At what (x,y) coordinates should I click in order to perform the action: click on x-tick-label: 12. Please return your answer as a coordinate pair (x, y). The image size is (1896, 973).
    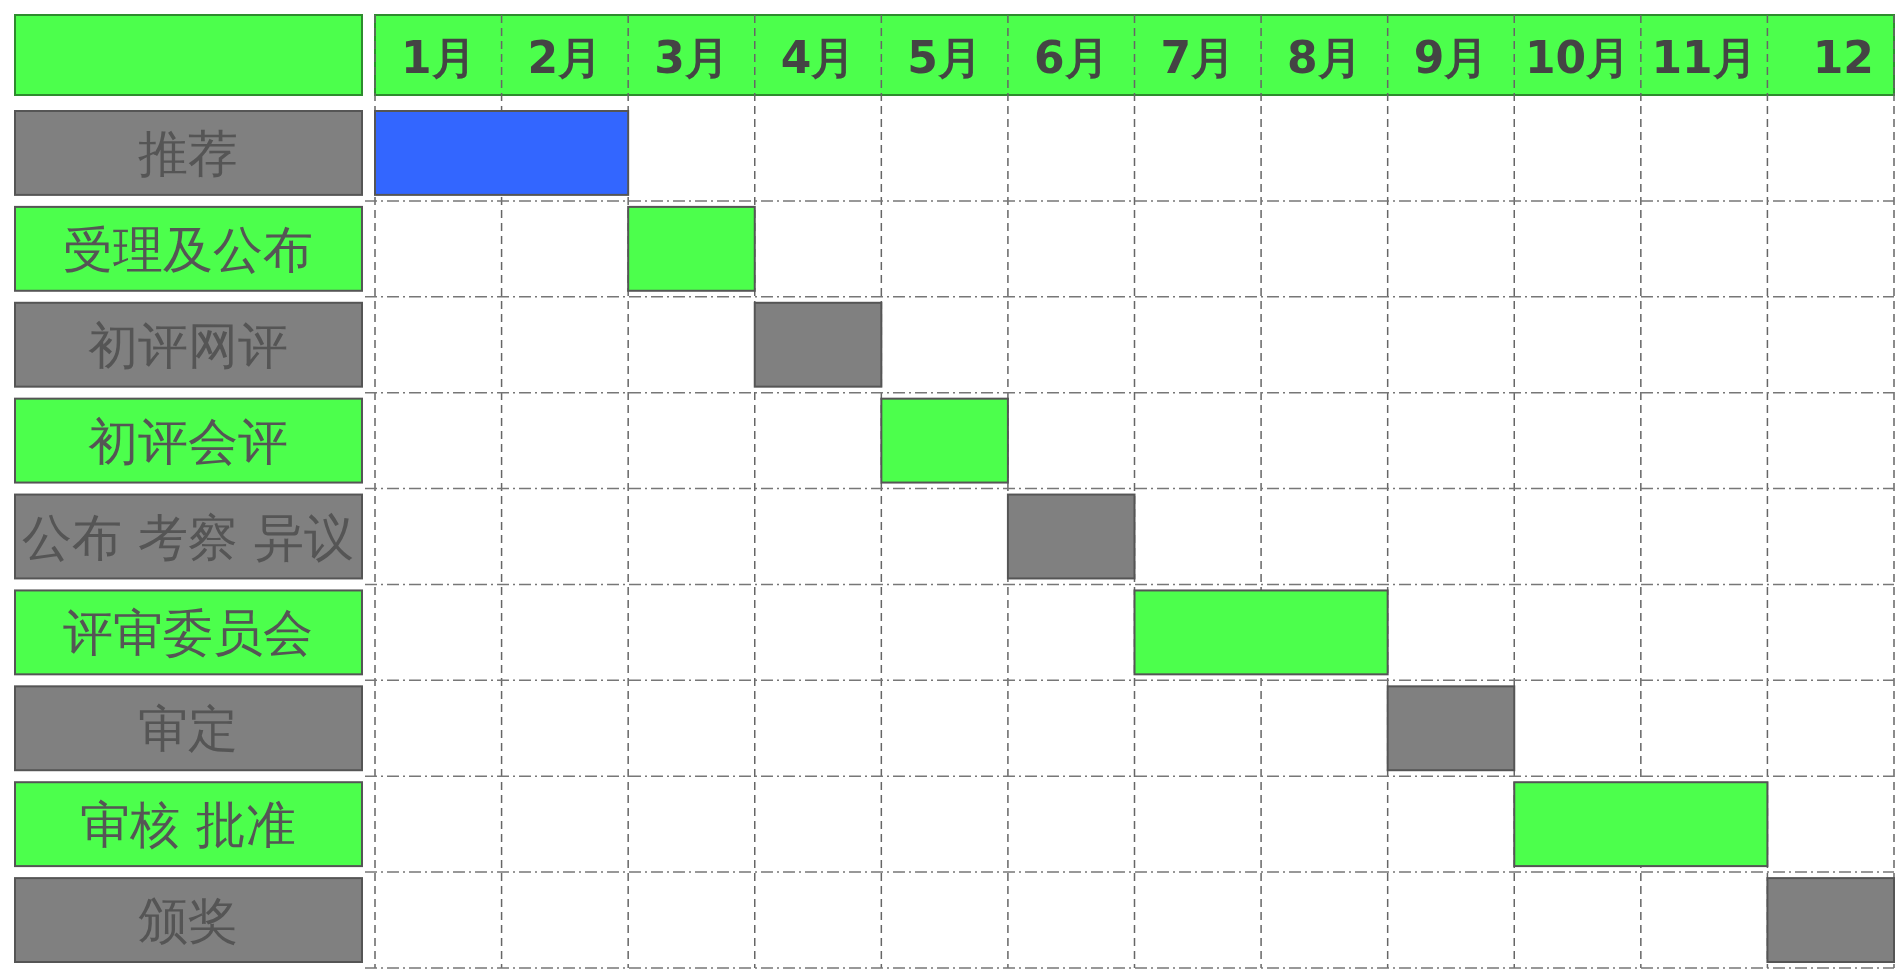
    Looking at the image, I should click on (1843, 57).